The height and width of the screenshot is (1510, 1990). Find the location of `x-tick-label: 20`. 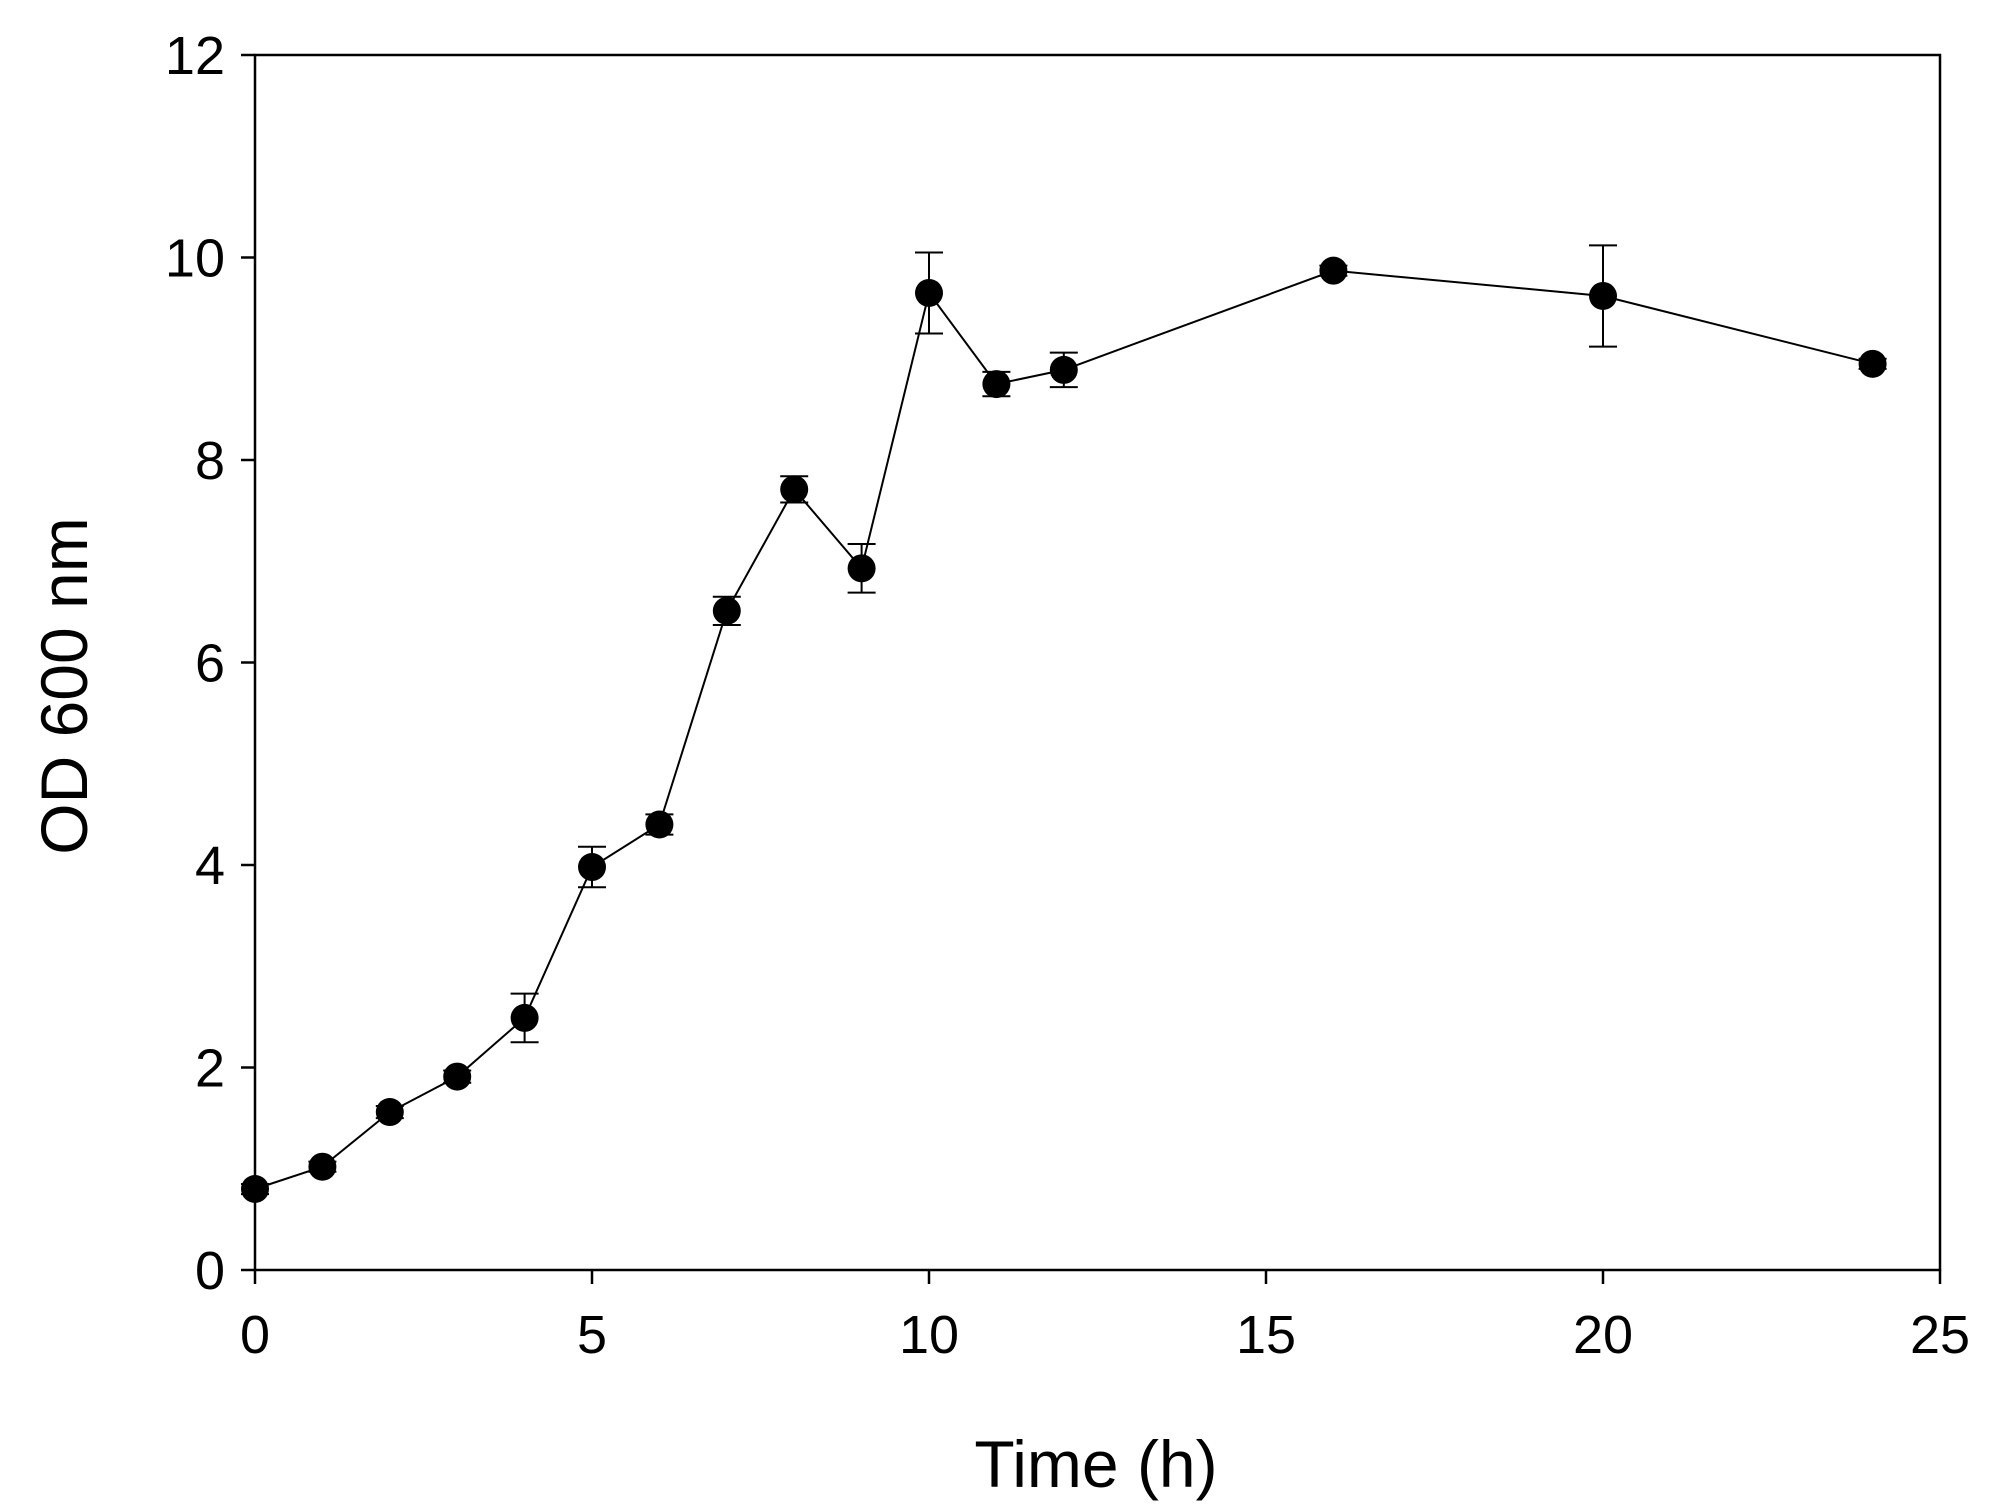

x-tick-label: 20 is located at coordinates (1603, 1335).